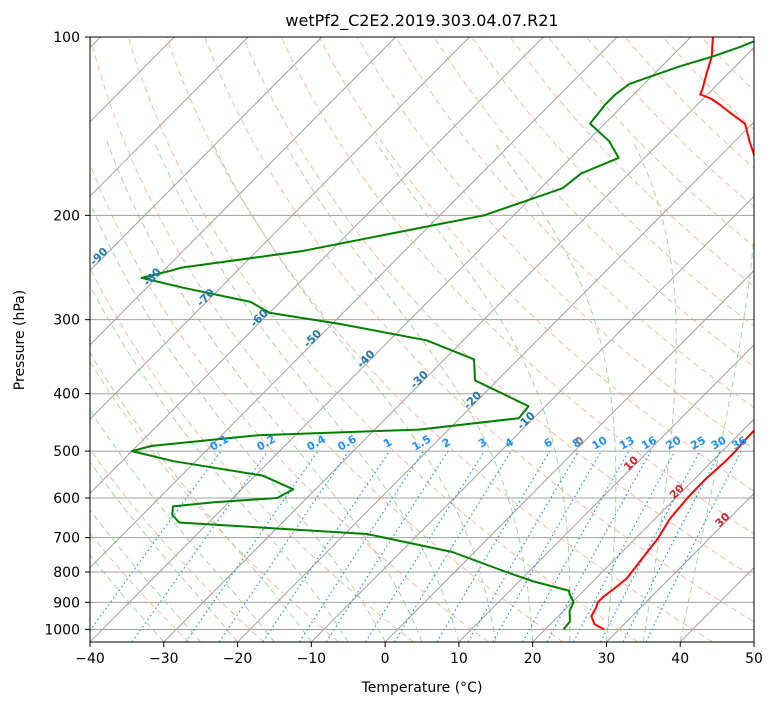  What do you see at coordinates (533, 659) in the screenshot?
I see `x-tick-label: 20` at bounding box center [533, 659].